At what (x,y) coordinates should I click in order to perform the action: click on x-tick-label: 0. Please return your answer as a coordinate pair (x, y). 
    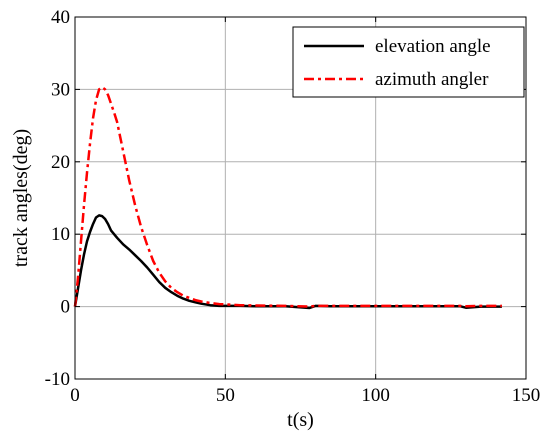
    Looking at the image, I should click on (75, 395).